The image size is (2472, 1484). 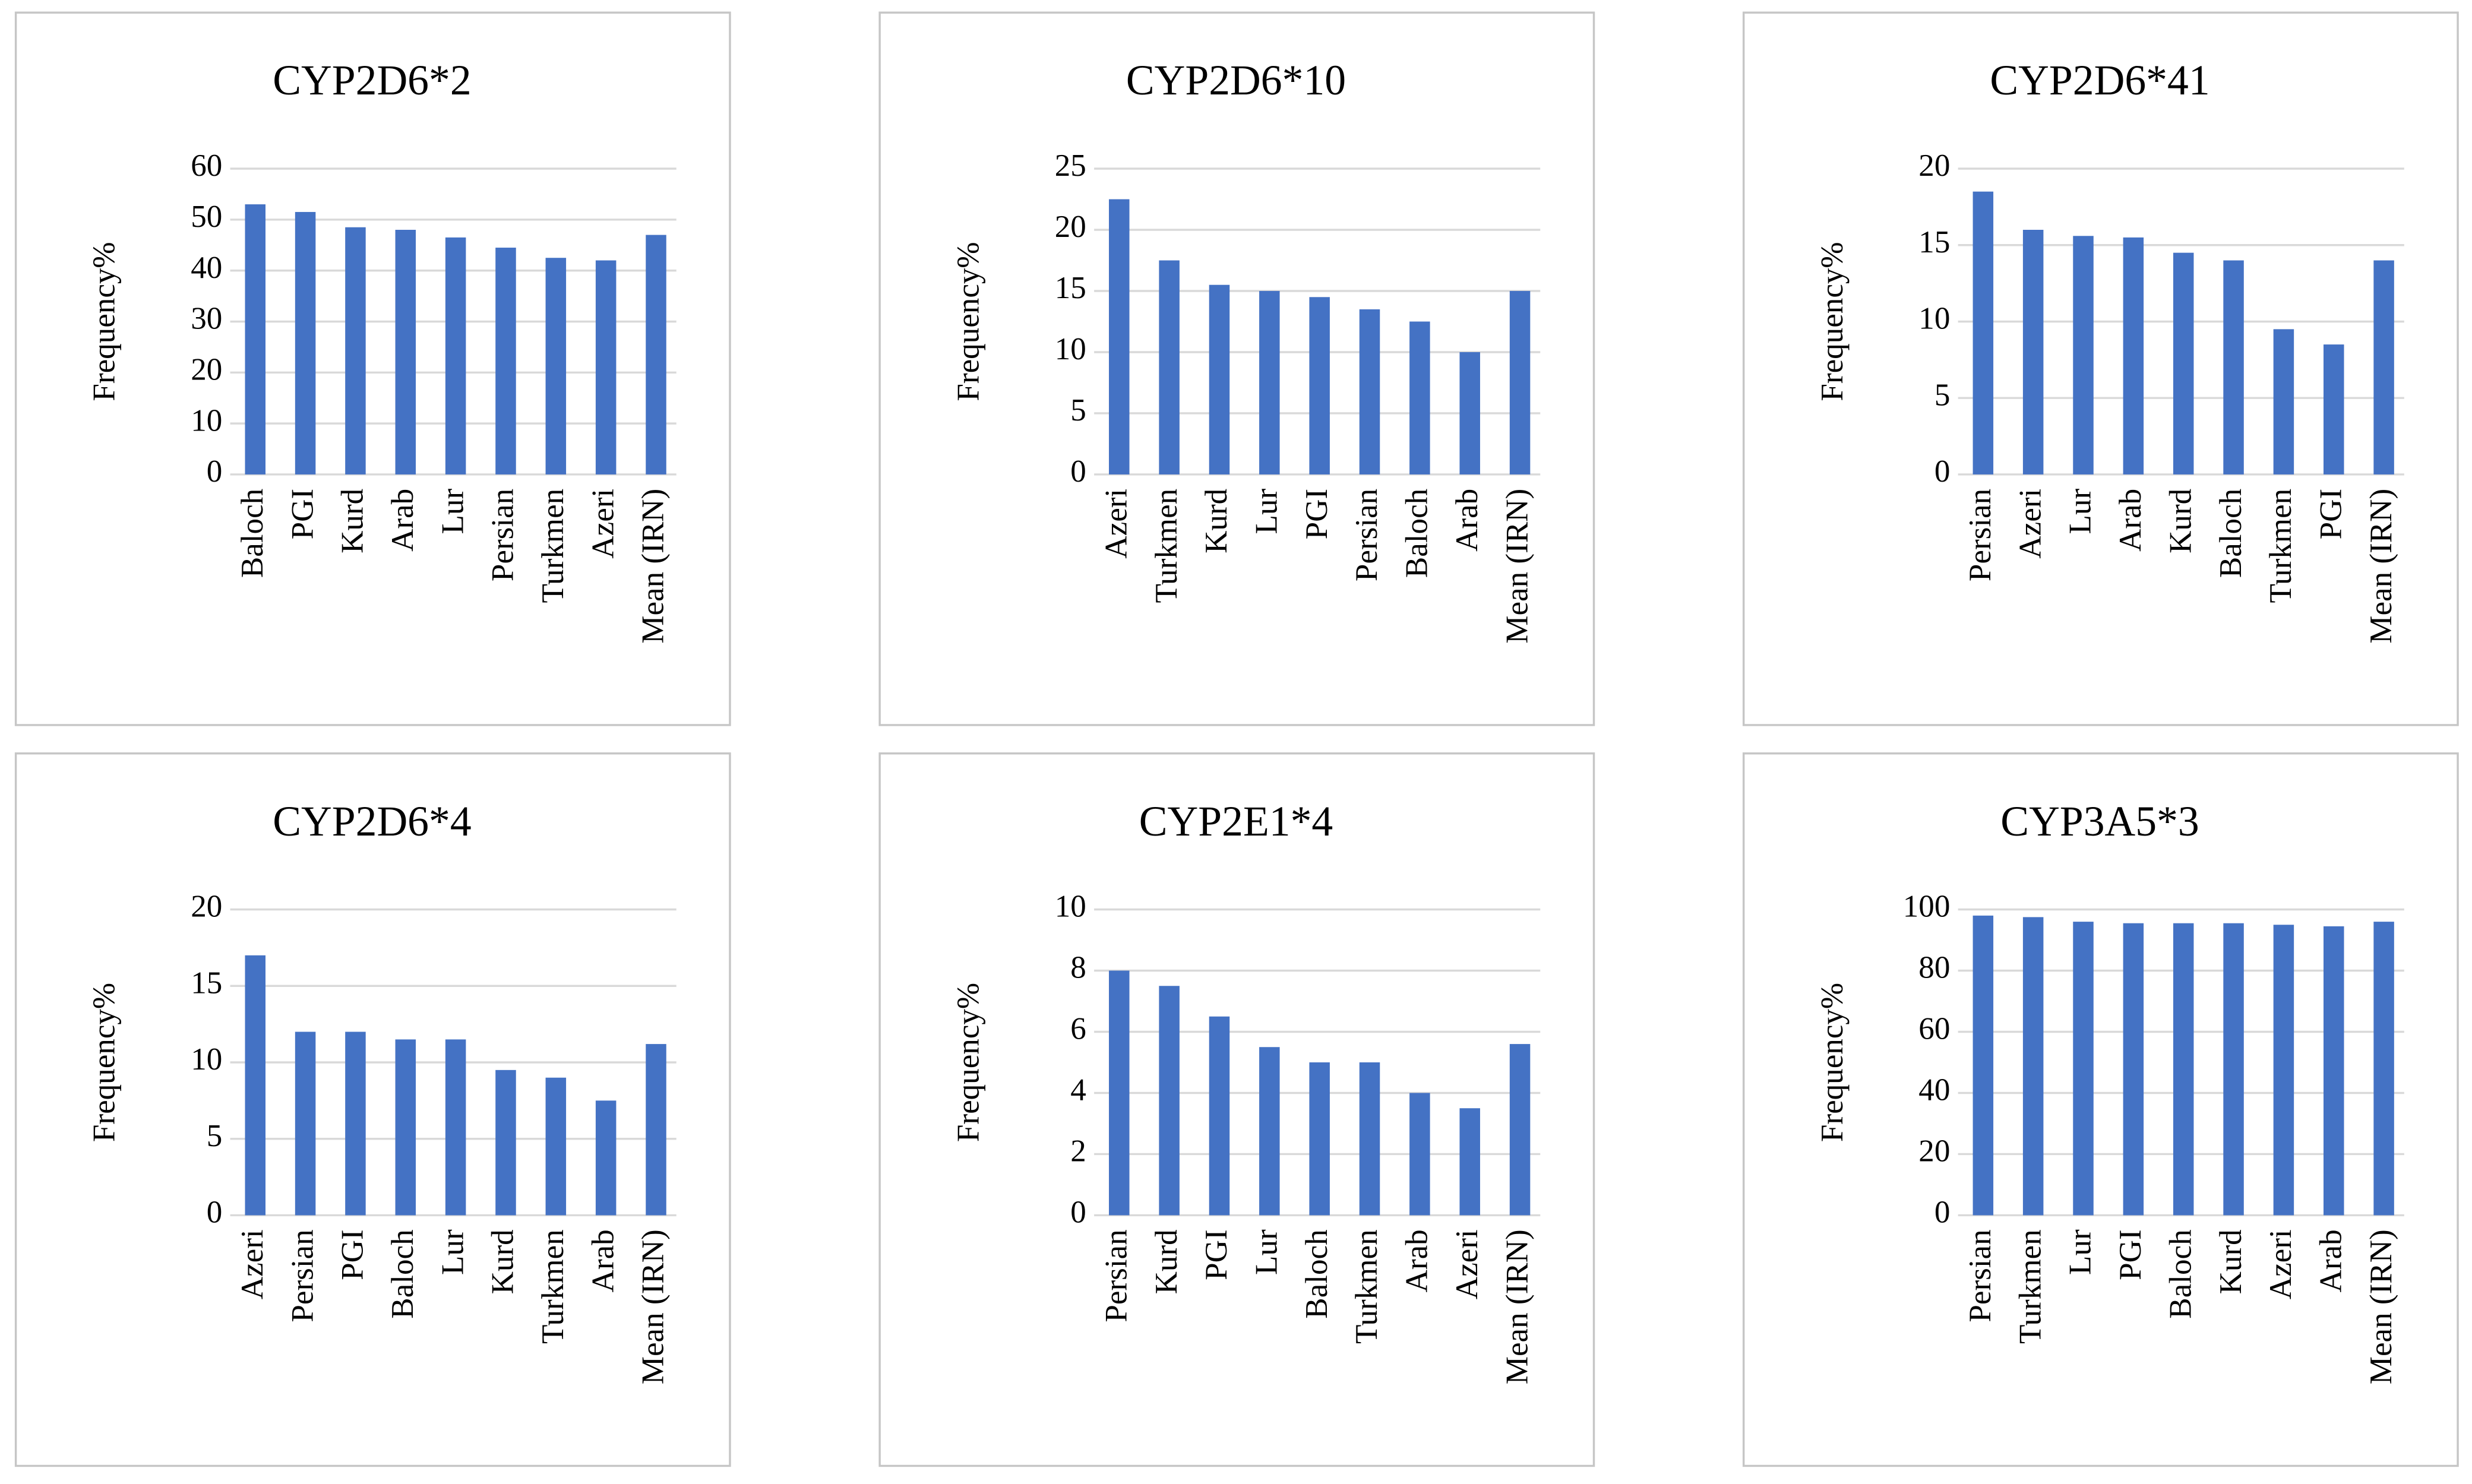 What do you see at coordinates (1927, 907) in the screenshot?
I see `y-tick-label: 100` at bounding box center [1927, 907].